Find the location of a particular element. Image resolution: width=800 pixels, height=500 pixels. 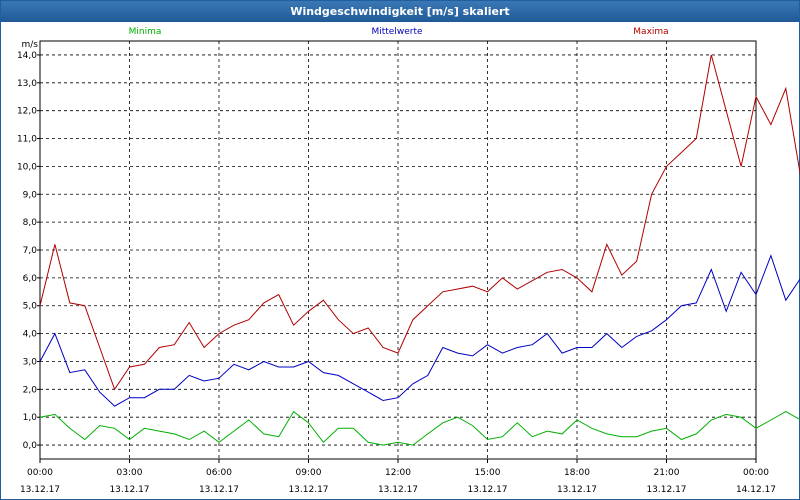

chart-title: Windgeschwindigkeit [m/s] skaliert is located at coordinates (400, 11).